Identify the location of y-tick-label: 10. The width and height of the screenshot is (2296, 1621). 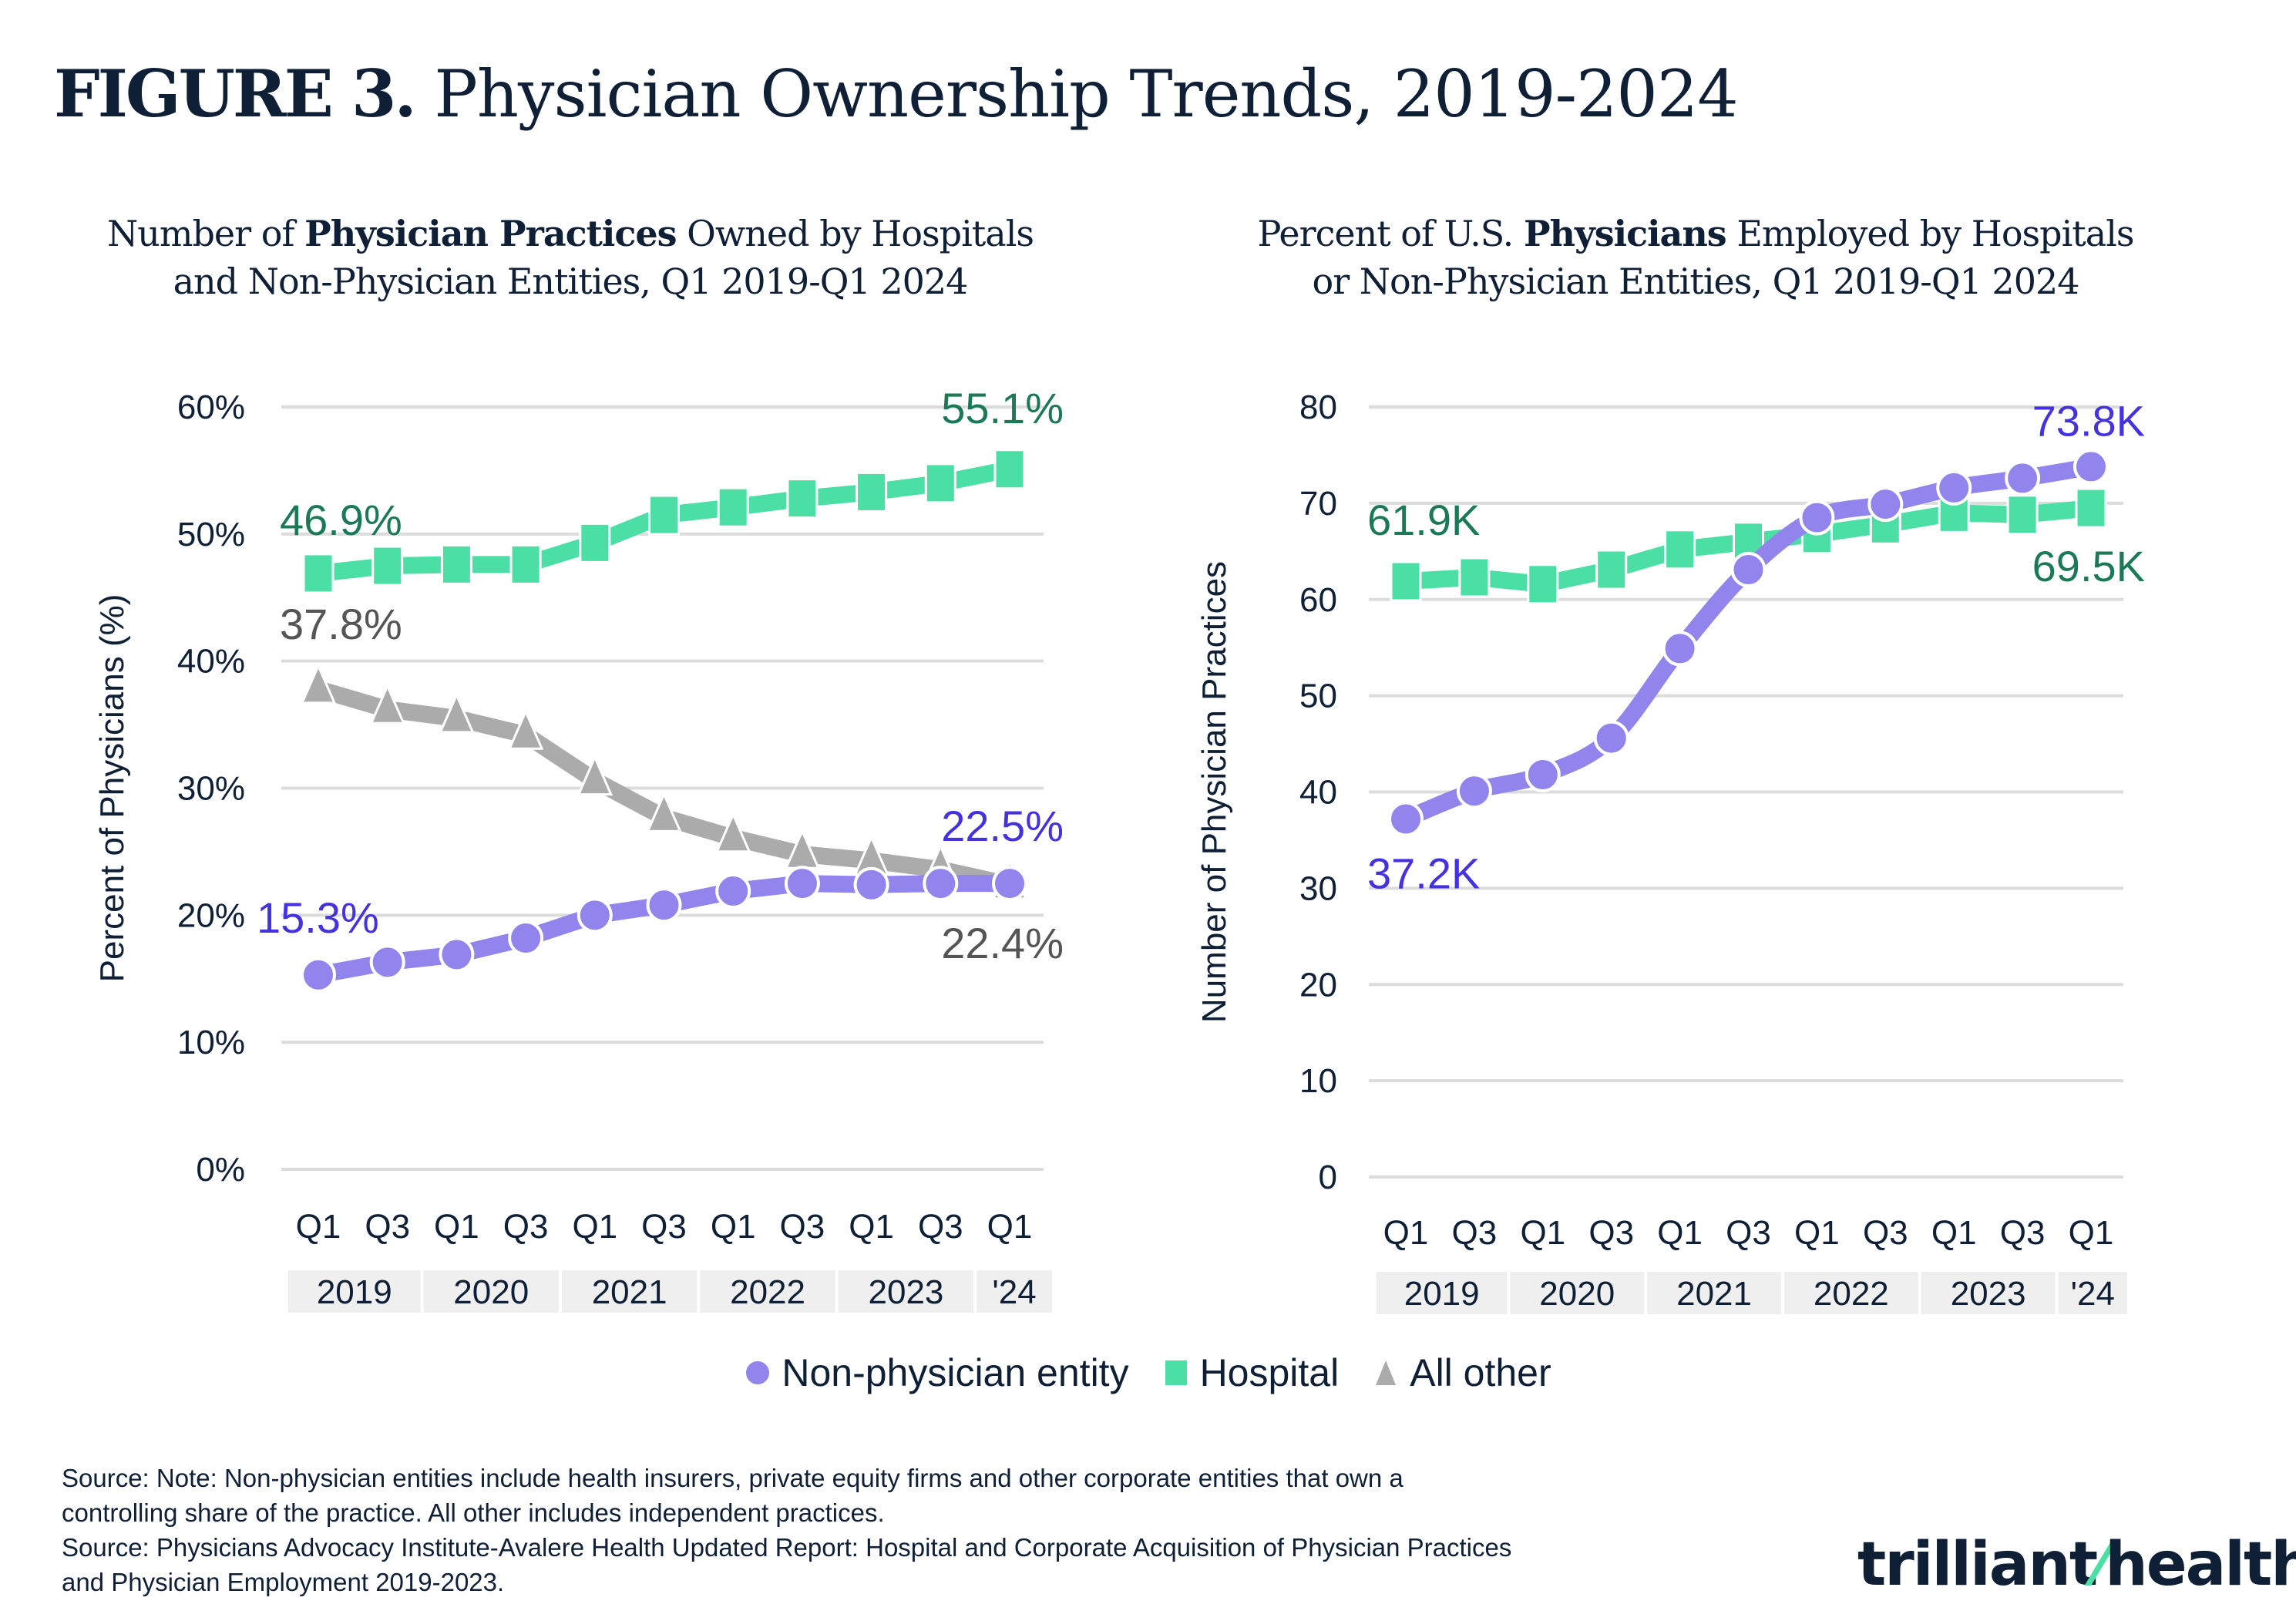
(1318, 1081).